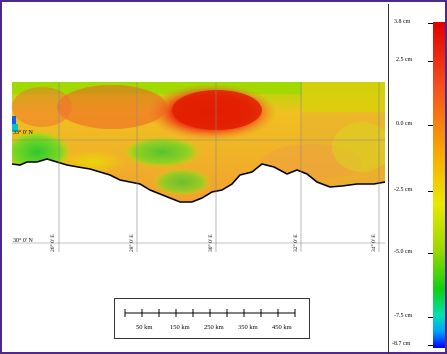 Image resolution: width=447 pixels, height=354 pixels. What do you see at coordinates (53, 243) in the screenshot?
I see `longitude-label: 26° 0' E` at bounding box center [53, 243].